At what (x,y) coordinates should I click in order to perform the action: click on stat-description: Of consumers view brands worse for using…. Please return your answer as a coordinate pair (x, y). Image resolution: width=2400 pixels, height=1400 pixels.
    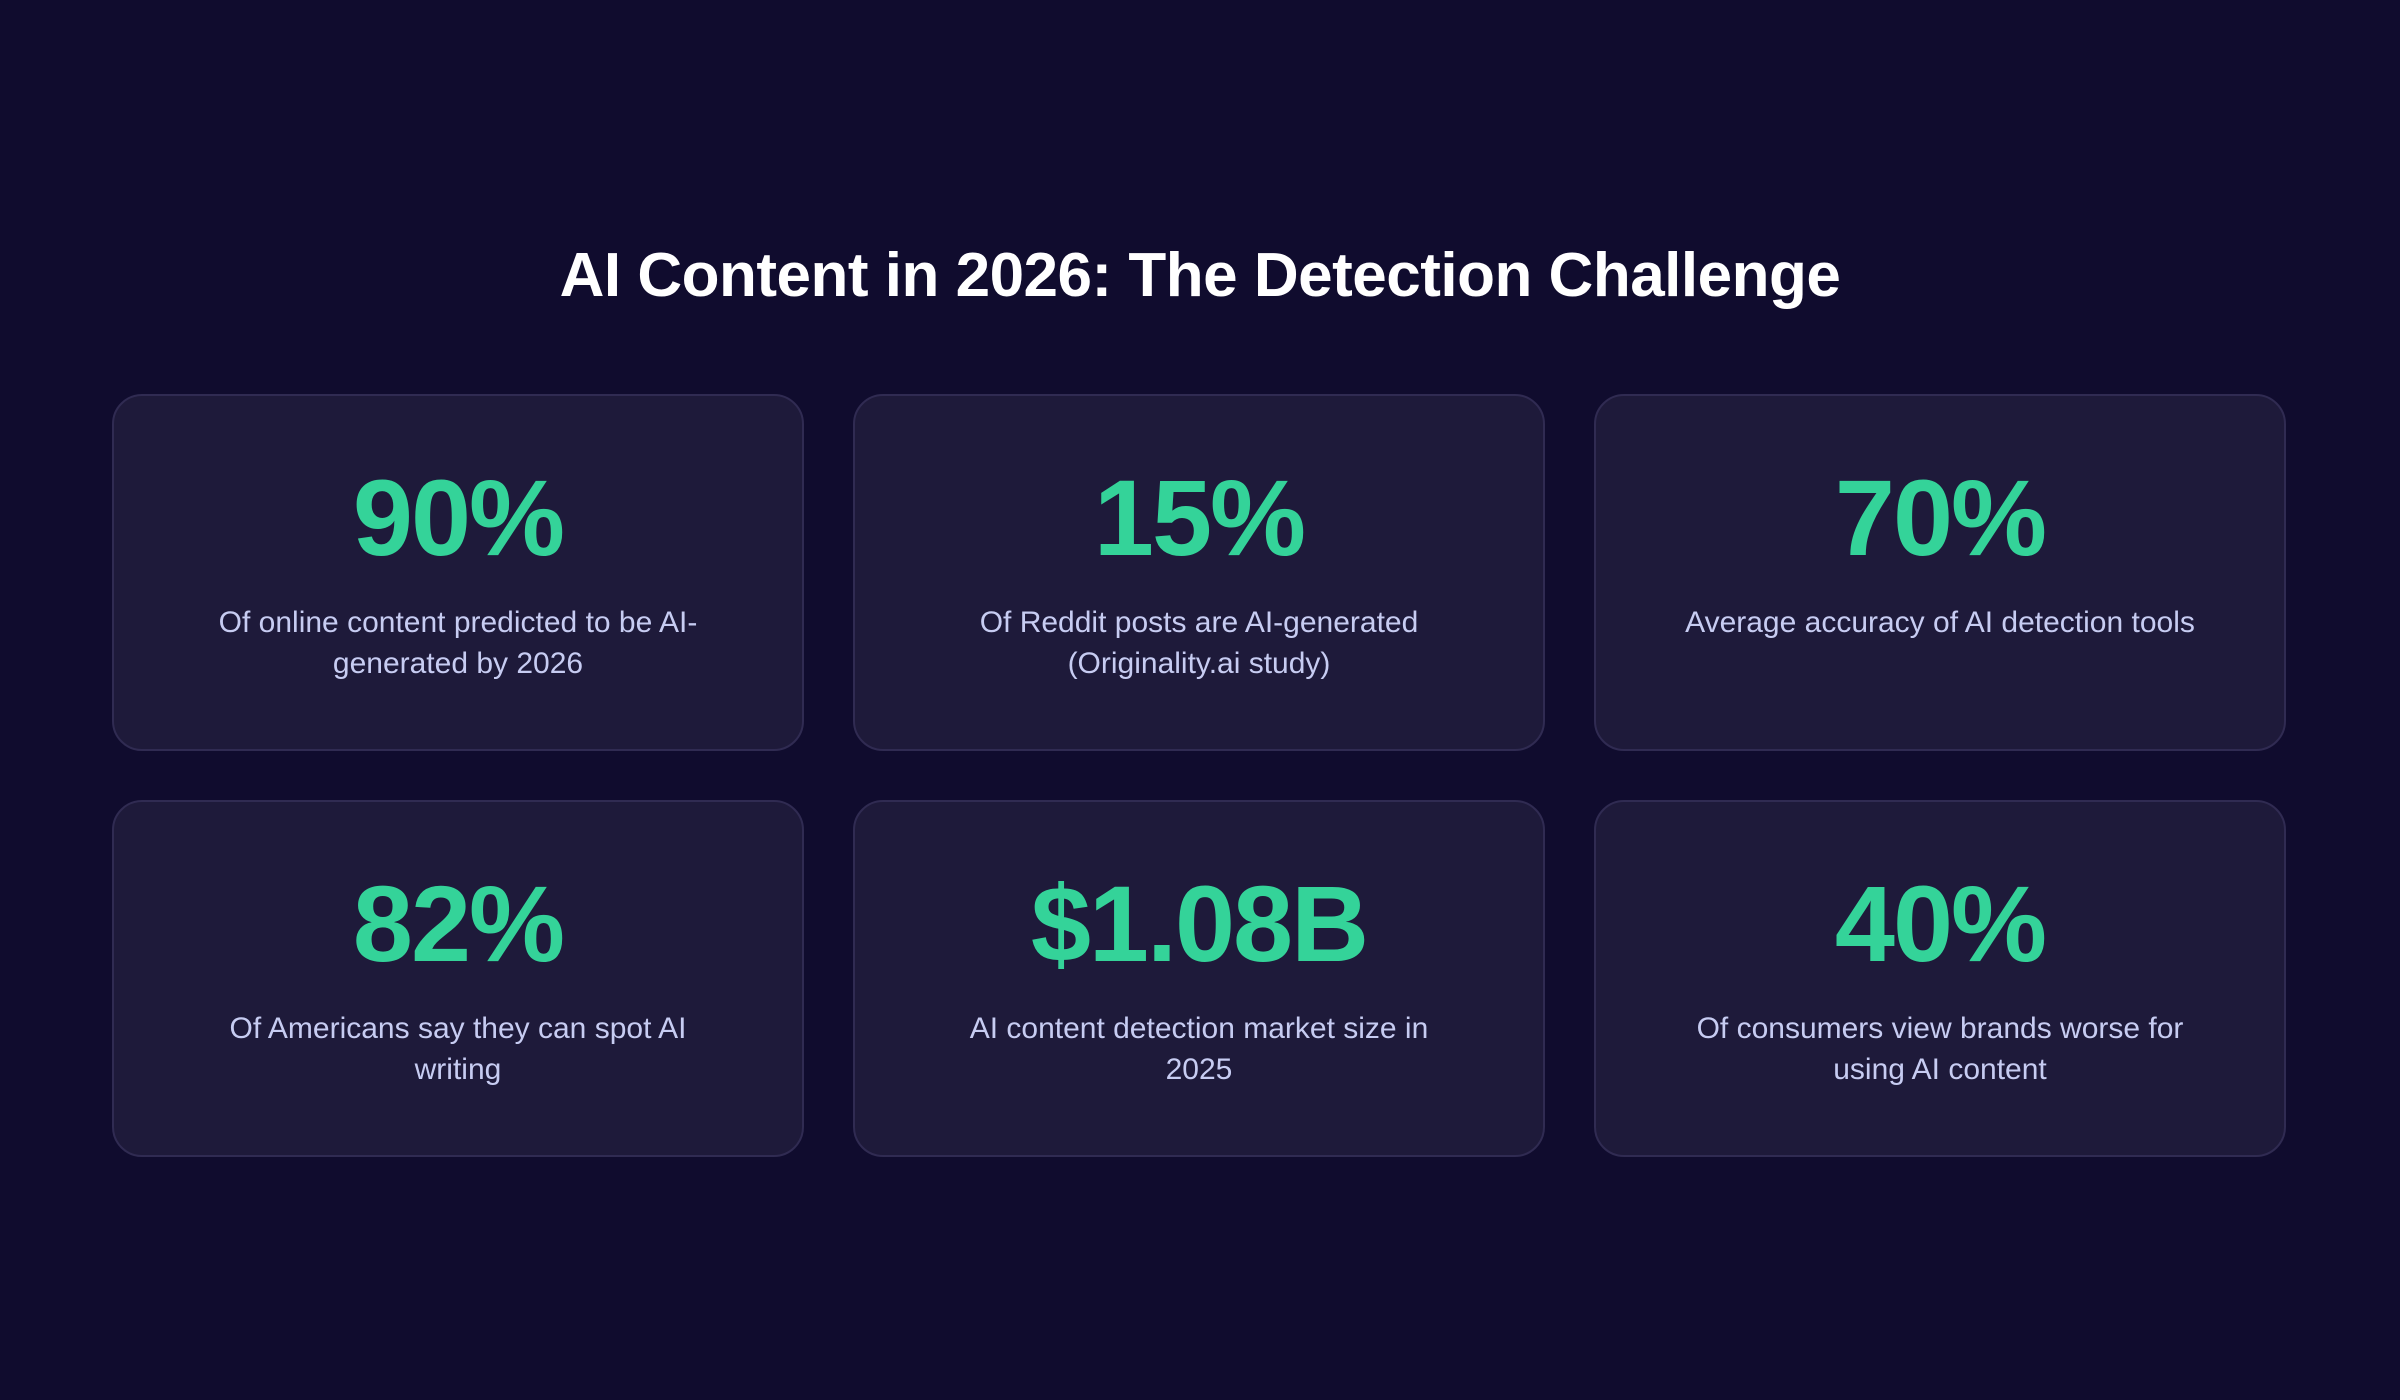
    Looking at the image, I should click on (1940, 1049).